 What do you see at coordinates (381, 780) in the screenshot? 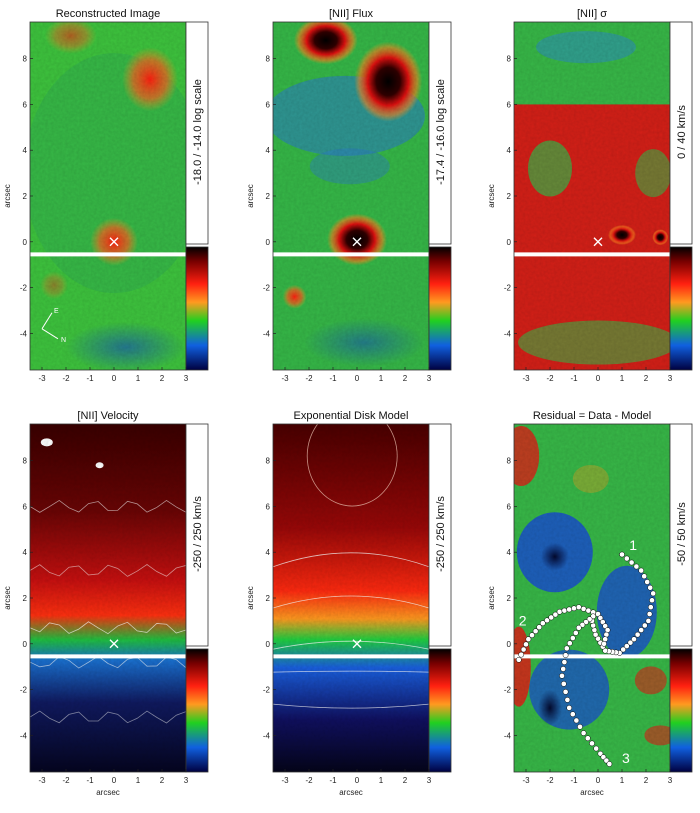
I see `x-tick-label: 1` at bounding box center [381, 780].